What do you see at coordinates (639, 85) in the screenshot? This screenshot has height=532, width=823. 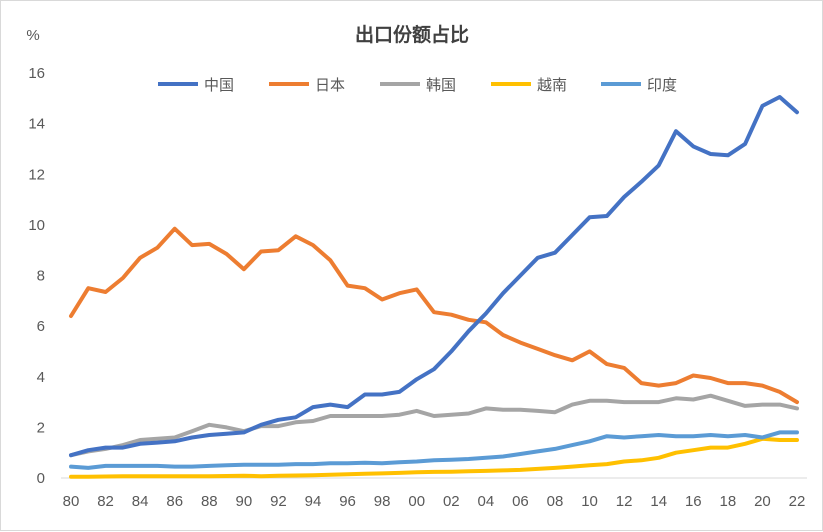 I see `legend-item: 印度` at bounding box center [639, 85].